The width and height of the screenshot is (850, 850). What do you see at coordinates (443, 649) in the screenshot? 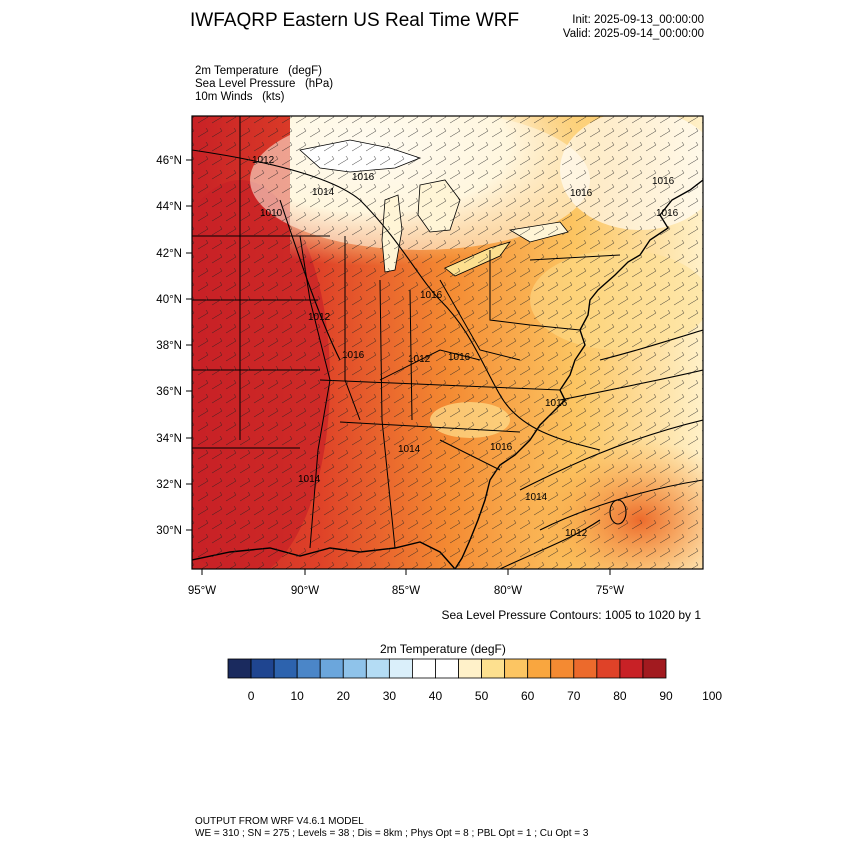
I see `colorbar-title: 2m Temperature (degF)` at bounding box center [443, 649].